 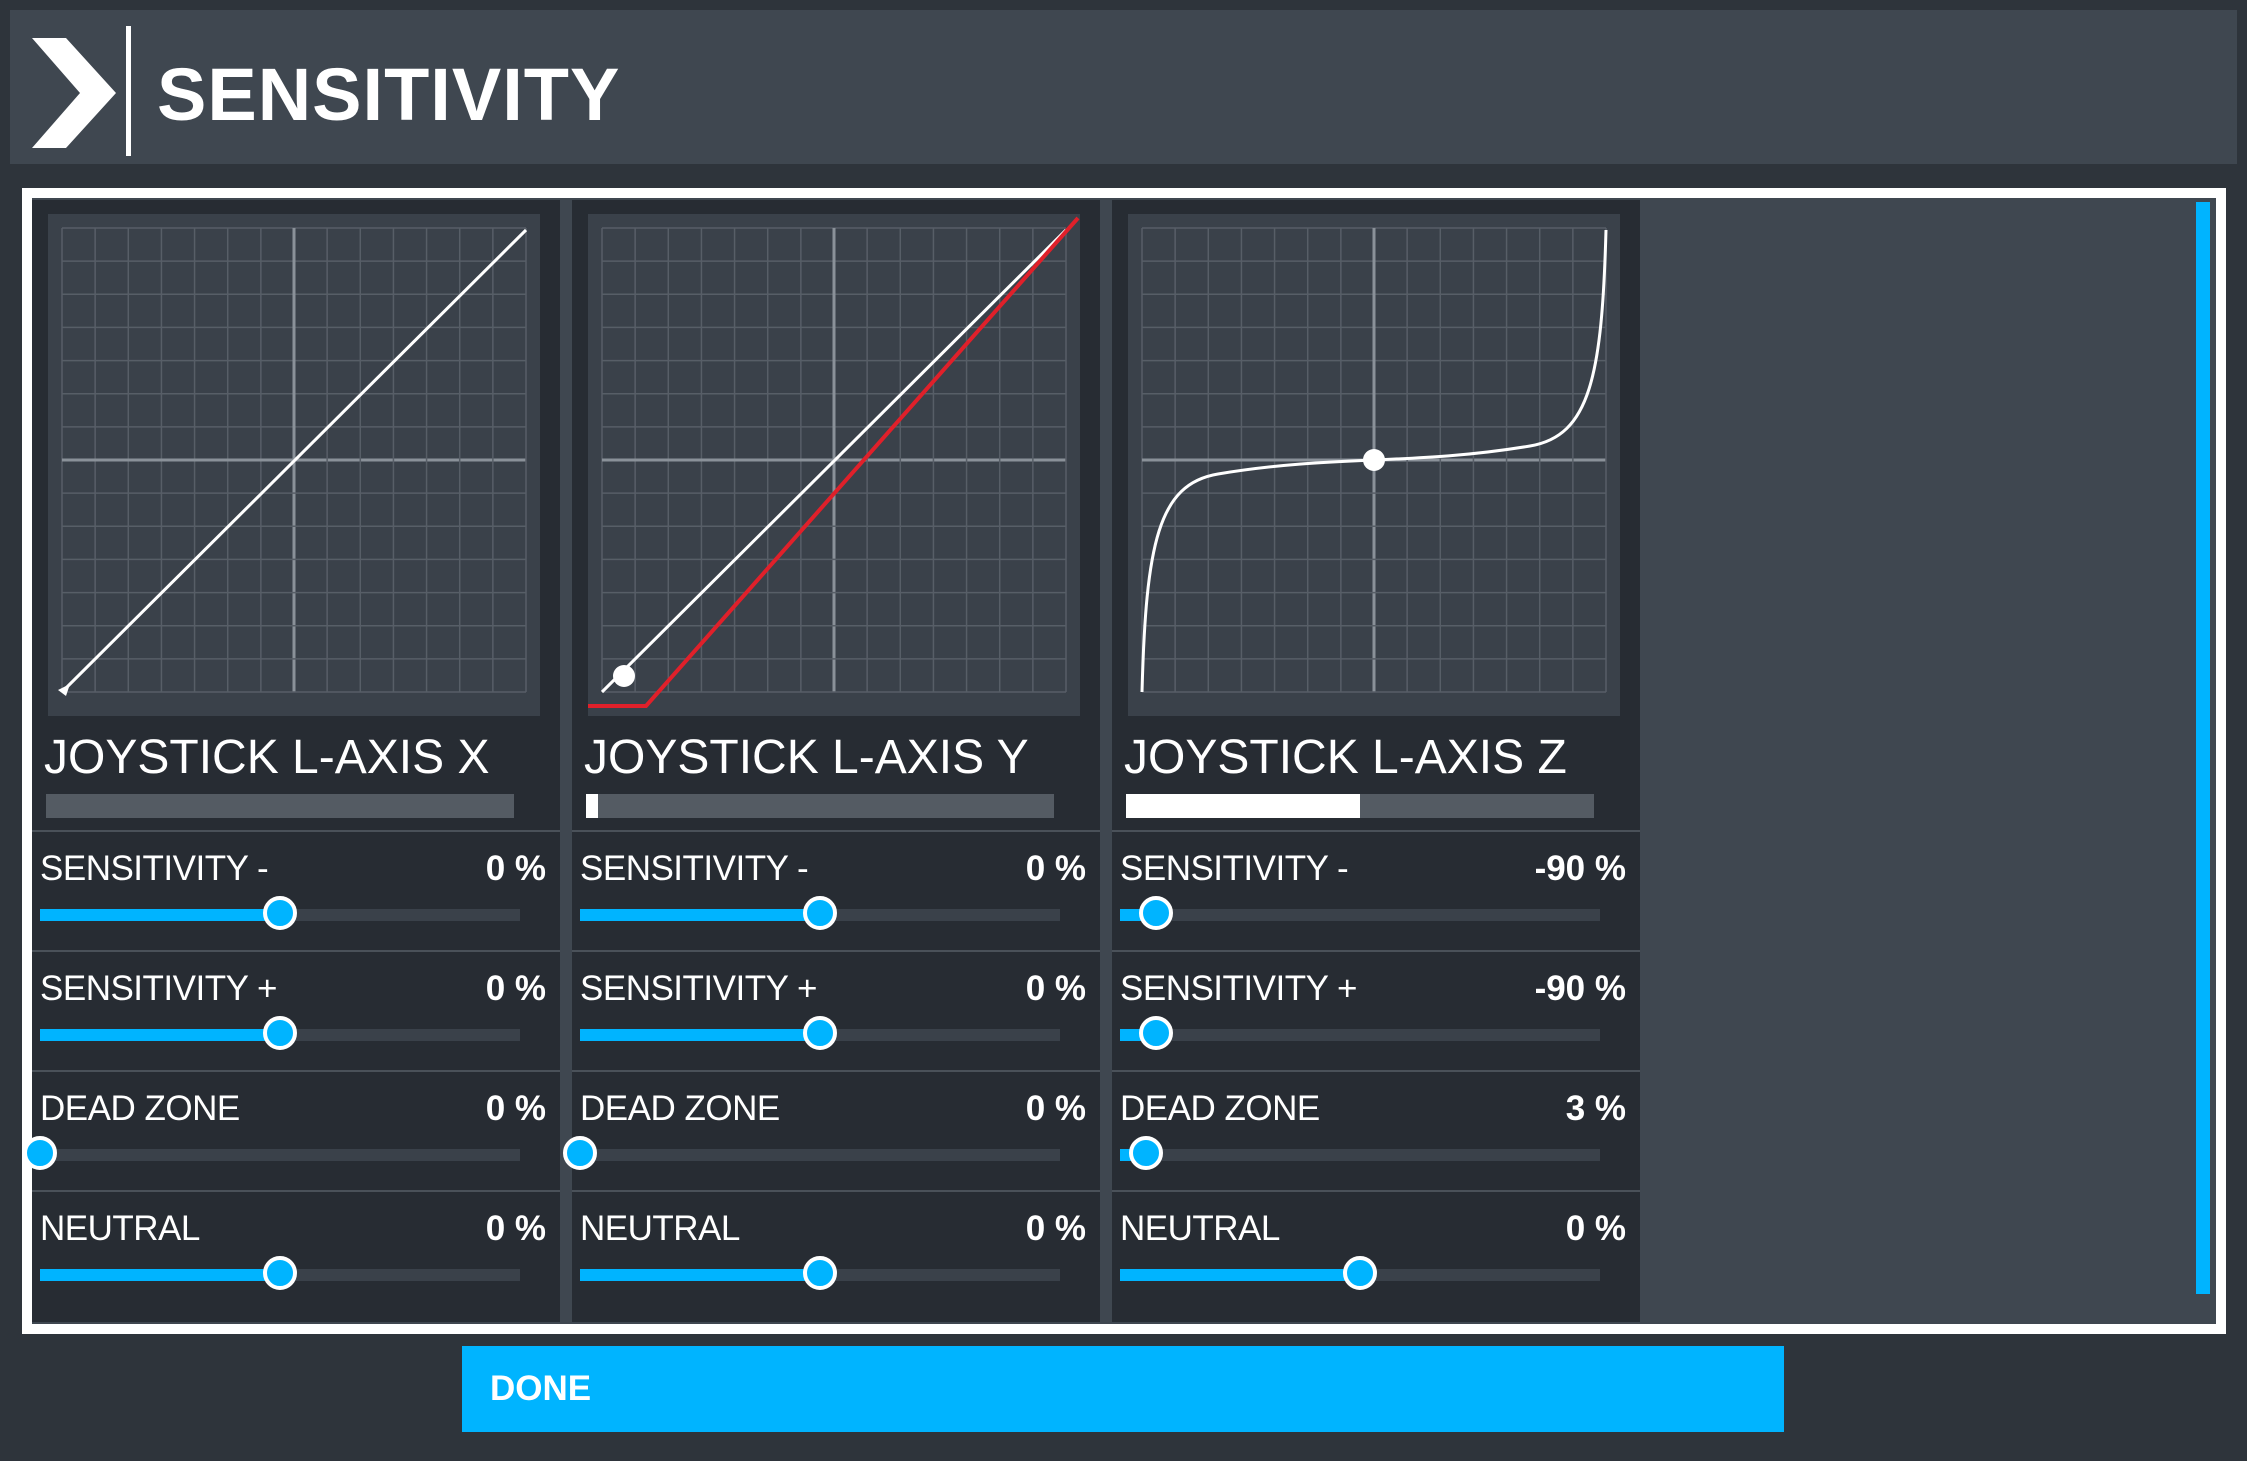 I want to click on page-title: SENSITIVITY, so click(x=389, y=94).